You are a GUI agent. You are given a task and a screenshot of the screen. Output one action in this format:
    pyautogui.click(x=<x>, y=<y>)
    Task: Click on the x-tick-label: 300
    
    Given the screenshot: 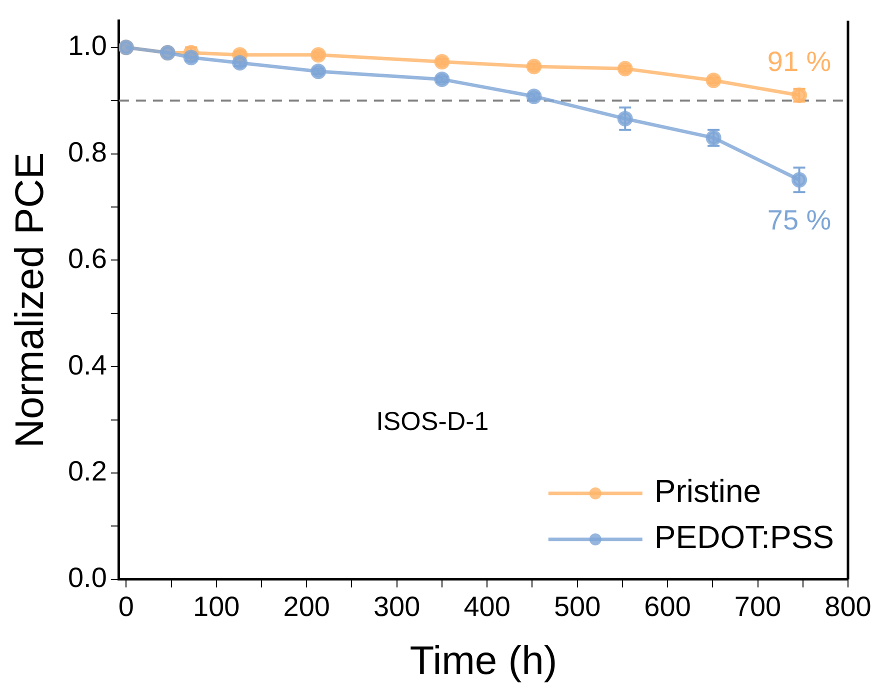 What is the action you would take?
    pyautogui.click(x=396, y=606)
    